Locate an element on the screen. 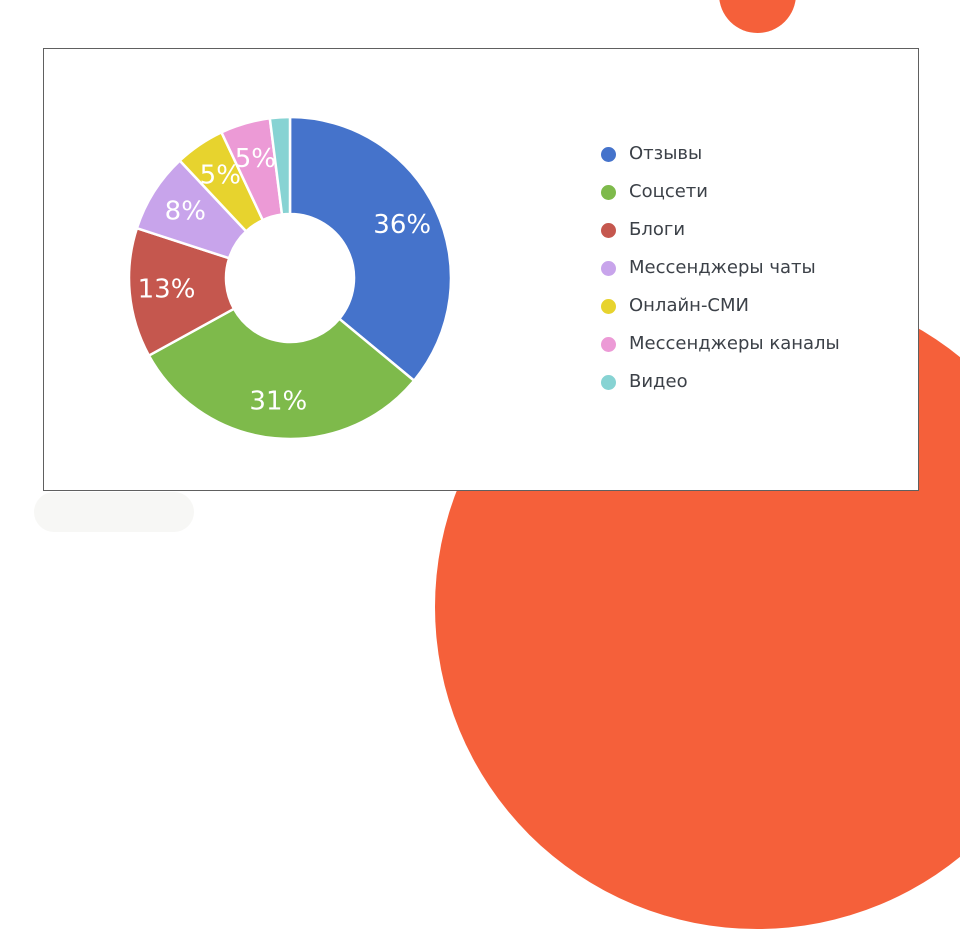 Image resolution: width=960 pixels, height=929 pixels. legend-item-4: Мессенджеры чаты is located at coordinates (720, 268).